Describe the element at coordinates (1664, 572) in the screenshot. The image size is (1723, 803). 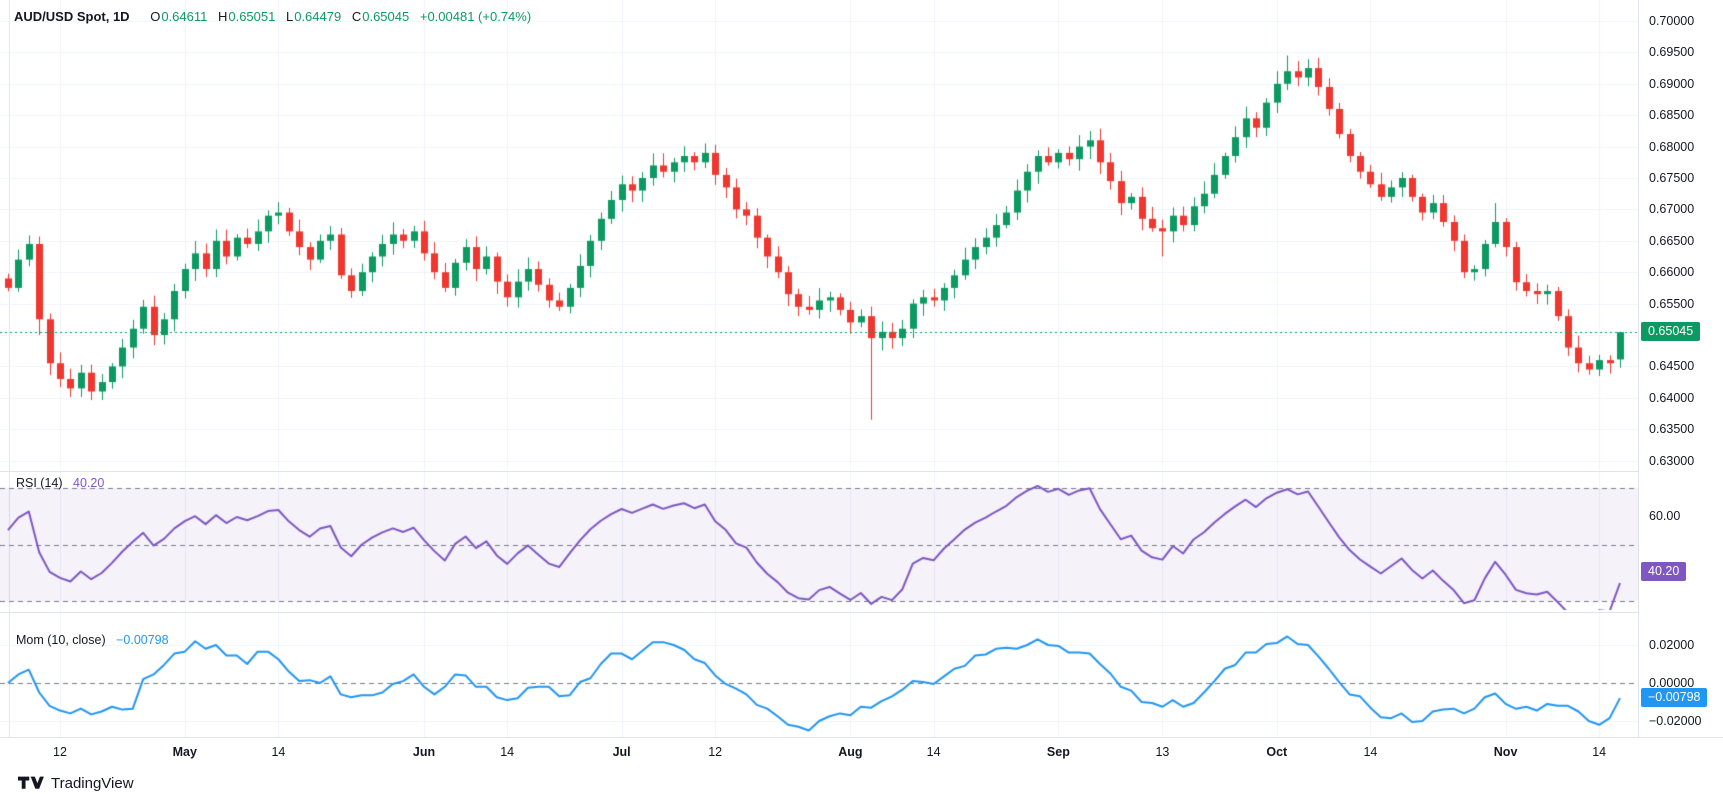
I see `rsi-value-badge: 40.20` at that location.